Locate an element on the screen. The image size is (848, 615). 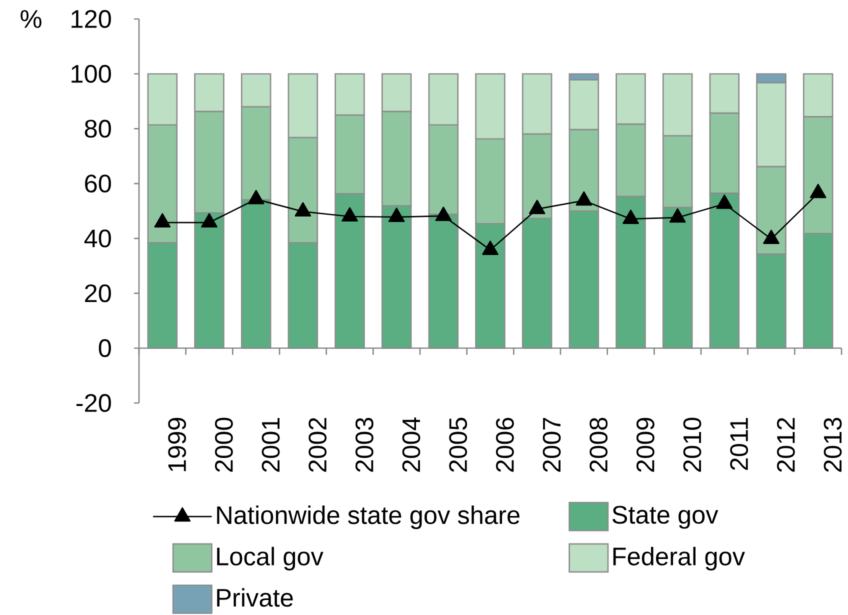
x-tick-label: 2008 is located at coordinates (599, 445).